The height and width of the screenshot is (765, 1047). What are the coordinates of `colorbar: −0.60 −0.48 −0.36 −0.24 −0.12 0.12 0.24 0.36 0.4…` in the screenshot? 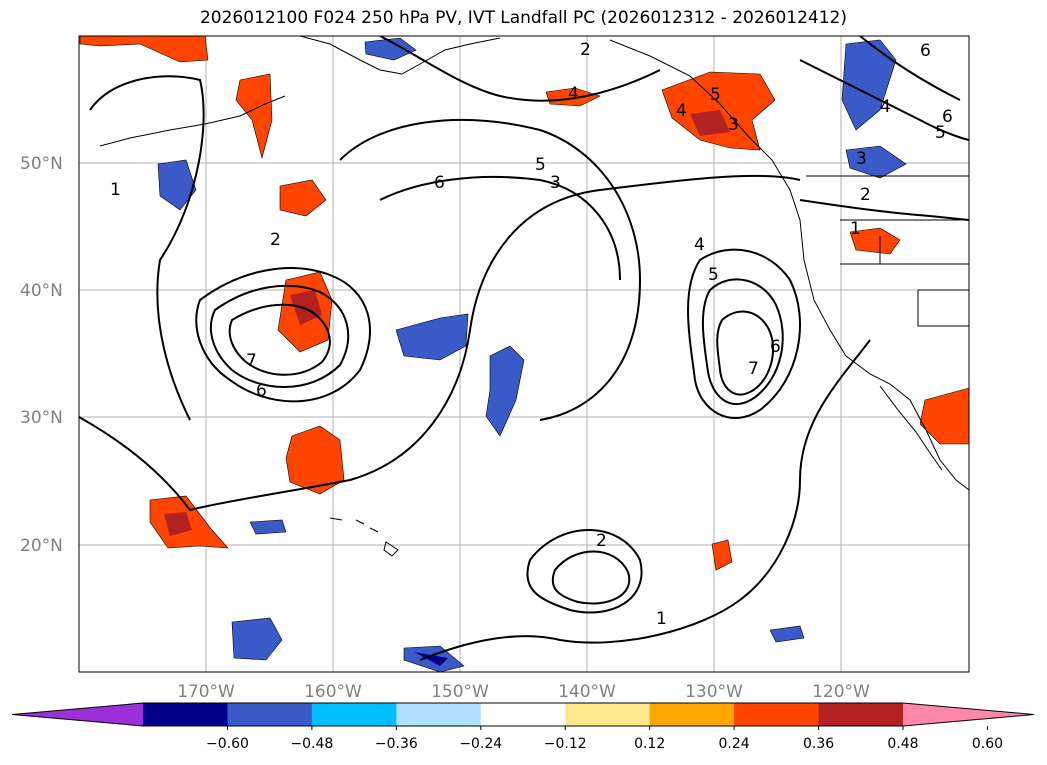 It's located at (523, 727).